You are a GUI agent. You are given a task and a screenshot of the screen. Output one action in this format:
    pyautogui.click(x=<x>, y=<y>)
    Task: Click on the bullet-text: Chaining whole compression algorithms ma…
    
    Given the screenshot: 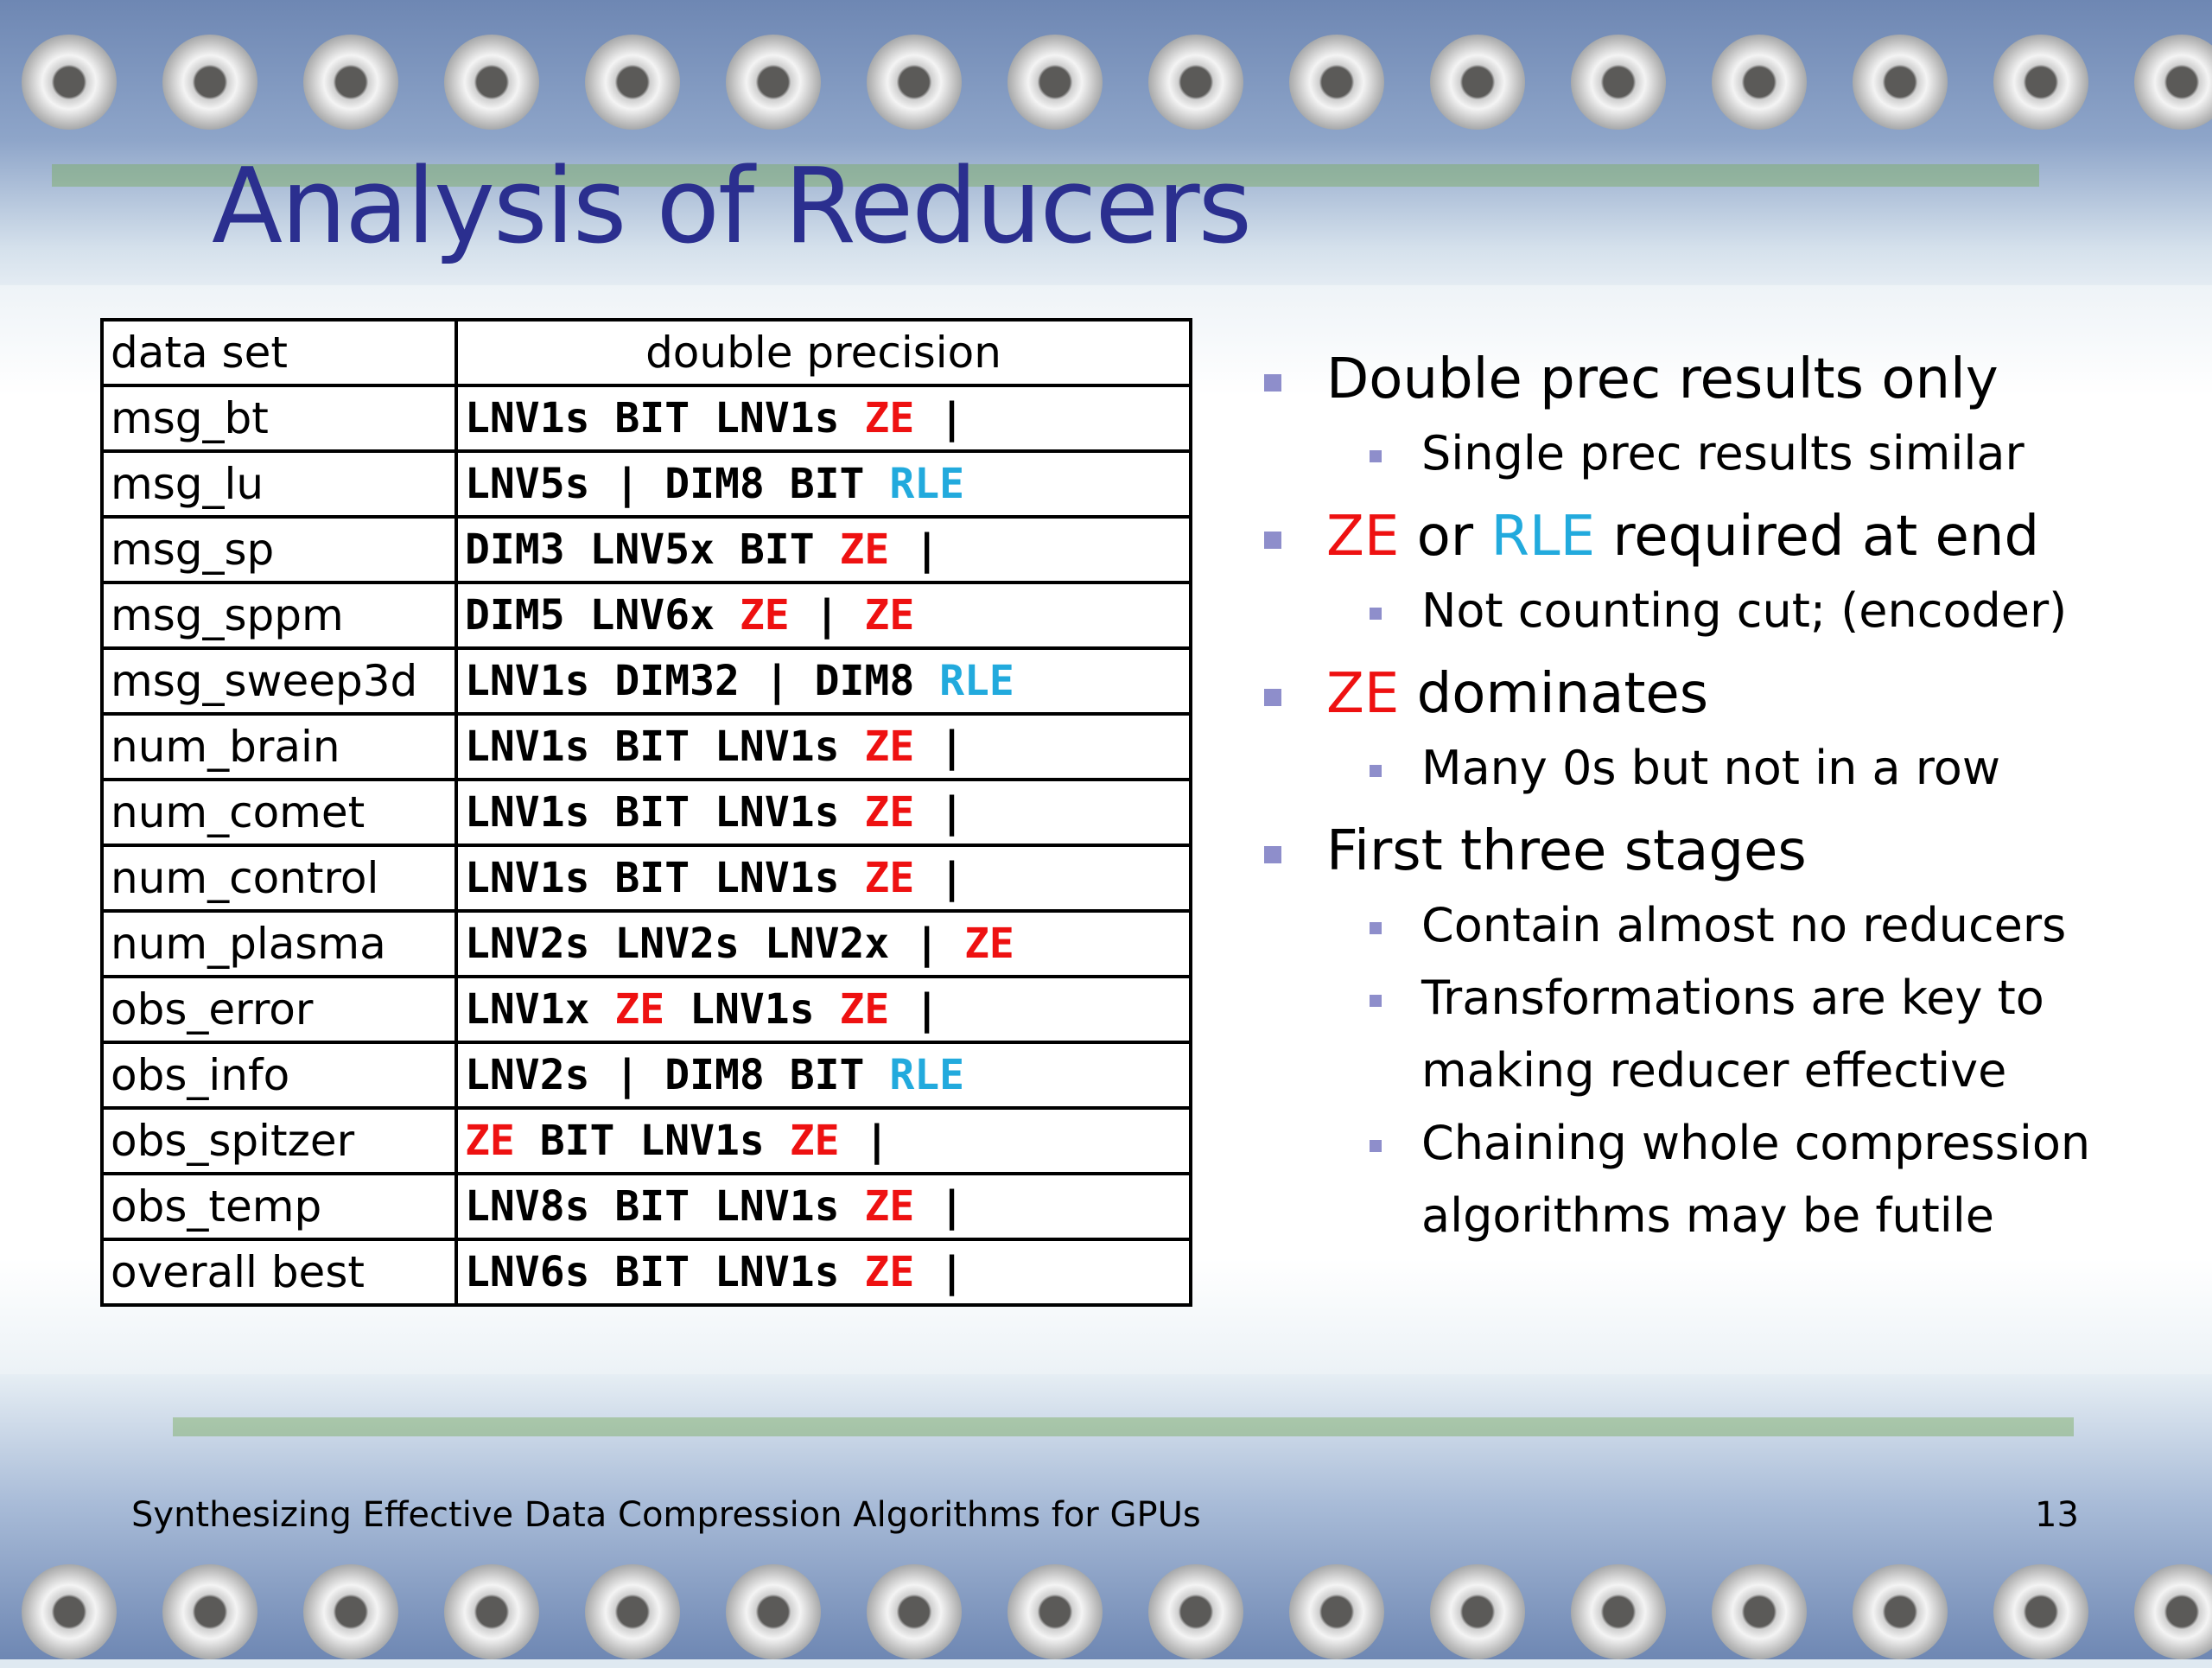 What is the action you would take?
    pyautogui.click(x=1756, y=1179)
    